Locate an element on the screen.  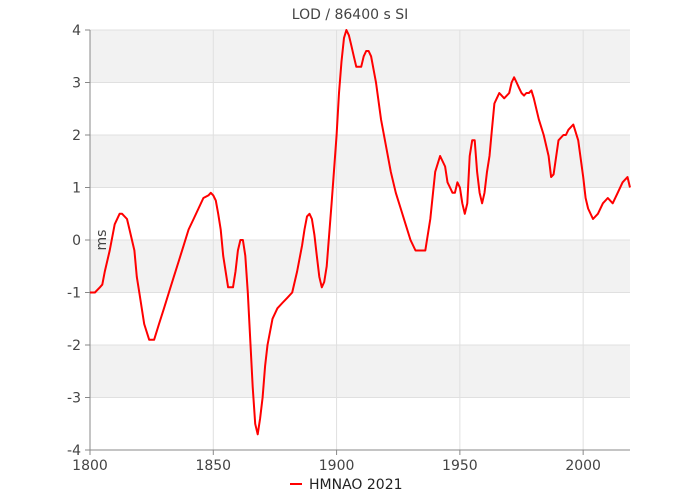
y-tick-label: 2 is located at coordinates (76, 136).